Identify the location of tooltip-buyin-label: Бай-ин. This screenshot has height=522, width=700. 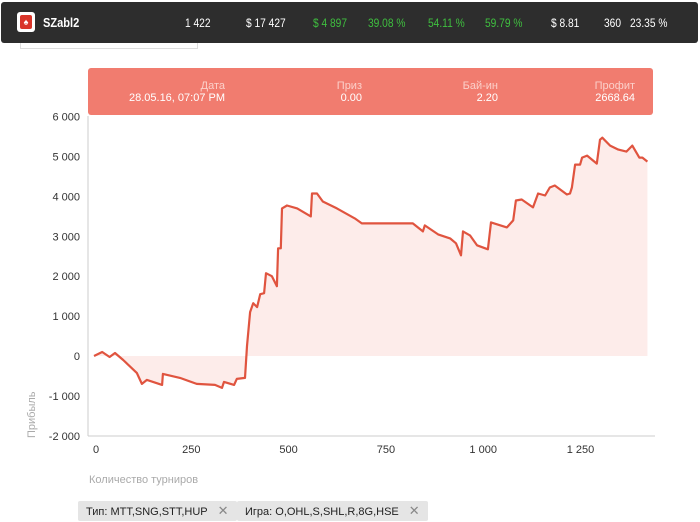
(480, 86).